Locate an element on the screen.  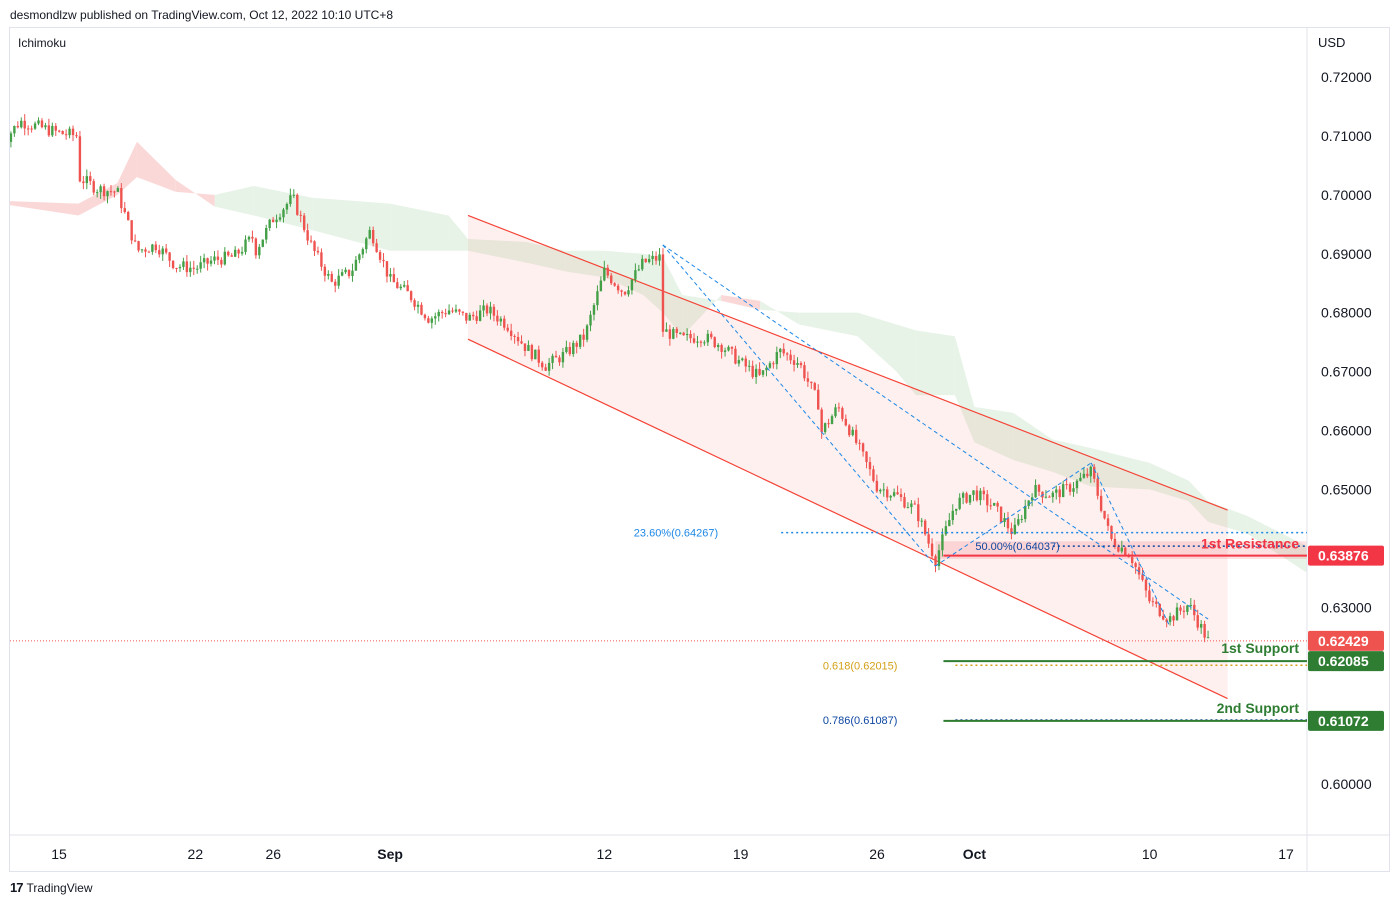
price-tick-label: 0.71000 is located at coordinates (1346, 136).